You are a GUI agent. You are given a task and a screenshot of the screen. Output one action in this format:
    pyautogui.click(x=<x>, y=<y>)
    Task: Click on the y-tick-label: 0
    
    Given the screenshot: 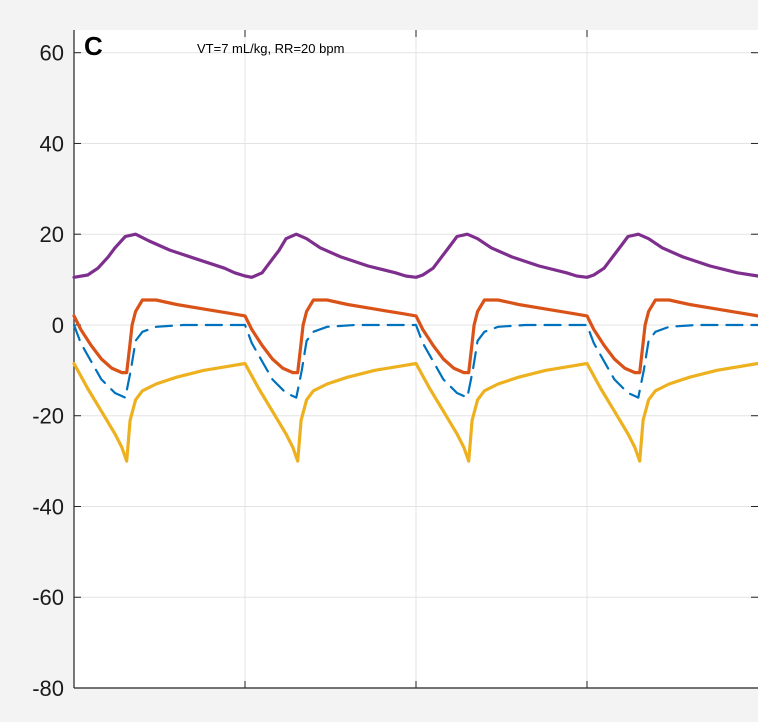 What is the action you would take?
    pyautogui.click(x=58, y=325)
    